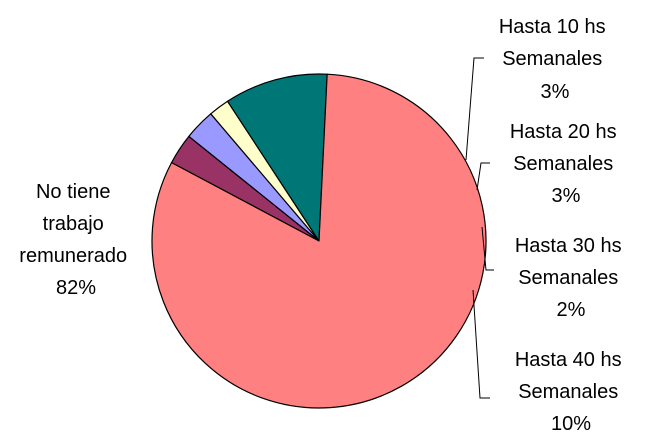 The height and width of the screenshot is (432, 647). I want to click on label-no-tiene-percent: 82%, so click(76, 288).